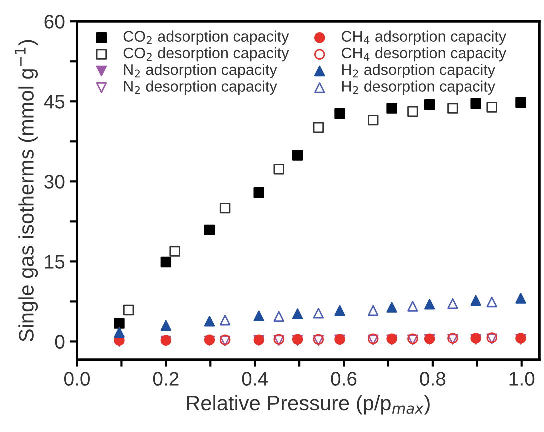 The width and height of the screenshot is (544, 432). I want to click on y-axis-title: Single gas isotherms (mmol g$^{−1}$), so click(26, 191).